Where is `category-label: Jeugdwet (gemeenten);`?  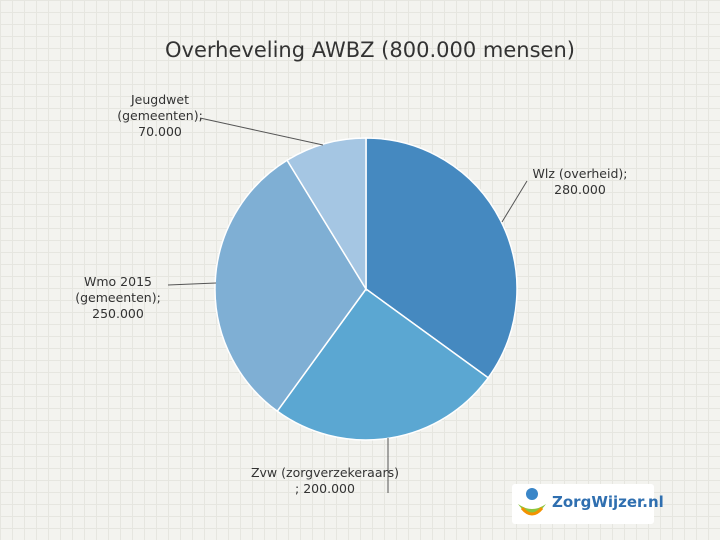 category-label: Jeugdwet (gemeenten); is located at coordinates (160, 107).